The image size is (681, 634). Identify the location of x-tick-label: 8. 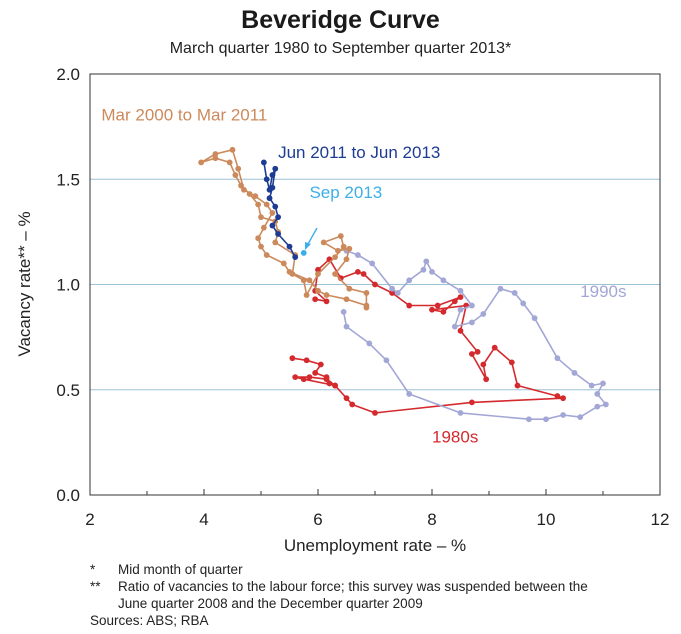
(431, 519).